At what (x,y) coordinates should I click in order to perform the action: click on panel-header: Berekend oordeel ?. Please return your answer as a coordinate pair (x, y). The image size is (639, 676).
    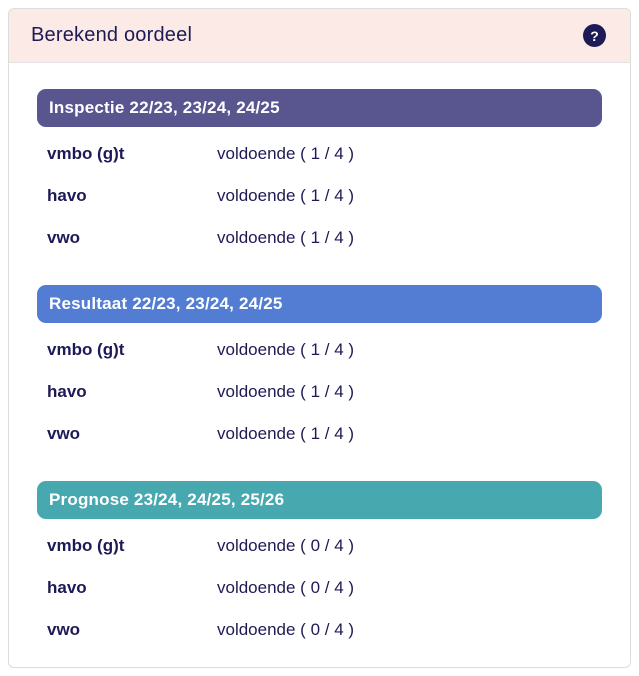
    Looking at the image, I should click on (319, 36).